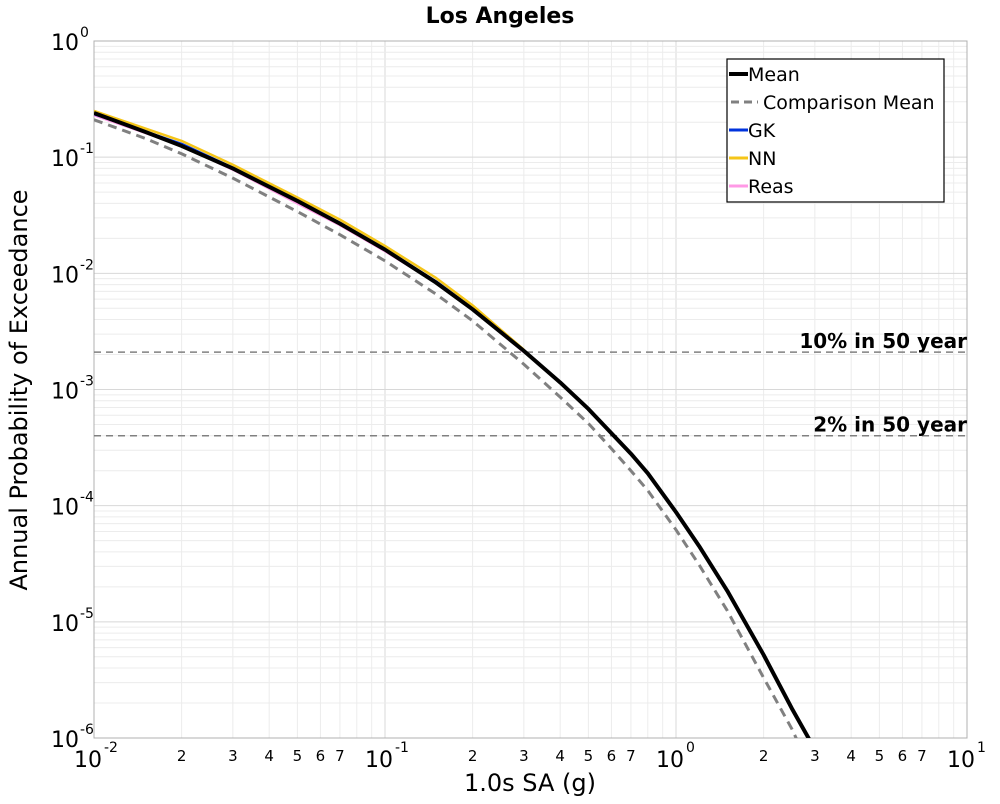 Image resolution: width=1000 pixels, height=804 pixels. Describe the element at coordinates (84, 33) in the screenshot. I see `y-major-tick-exponent: 0` at that location.